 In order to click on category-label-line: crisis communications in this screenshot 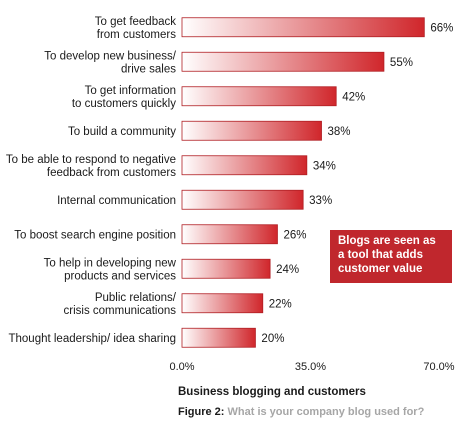, I will do `click(120, 311)`.